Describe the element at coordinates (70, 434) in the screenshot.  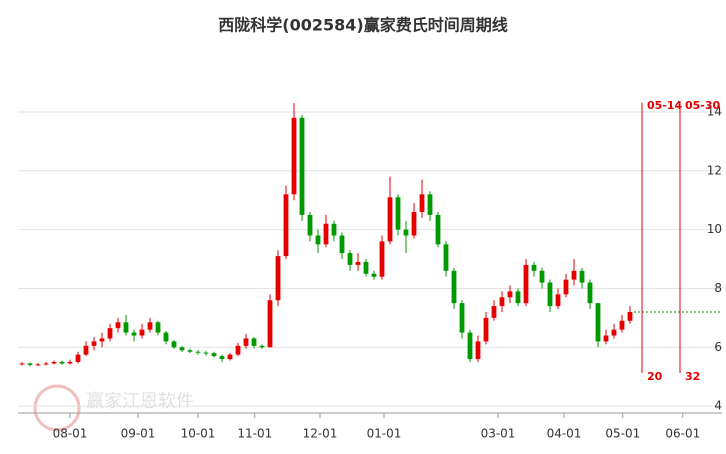
I see `x-tick-label: 08-01` at that location.